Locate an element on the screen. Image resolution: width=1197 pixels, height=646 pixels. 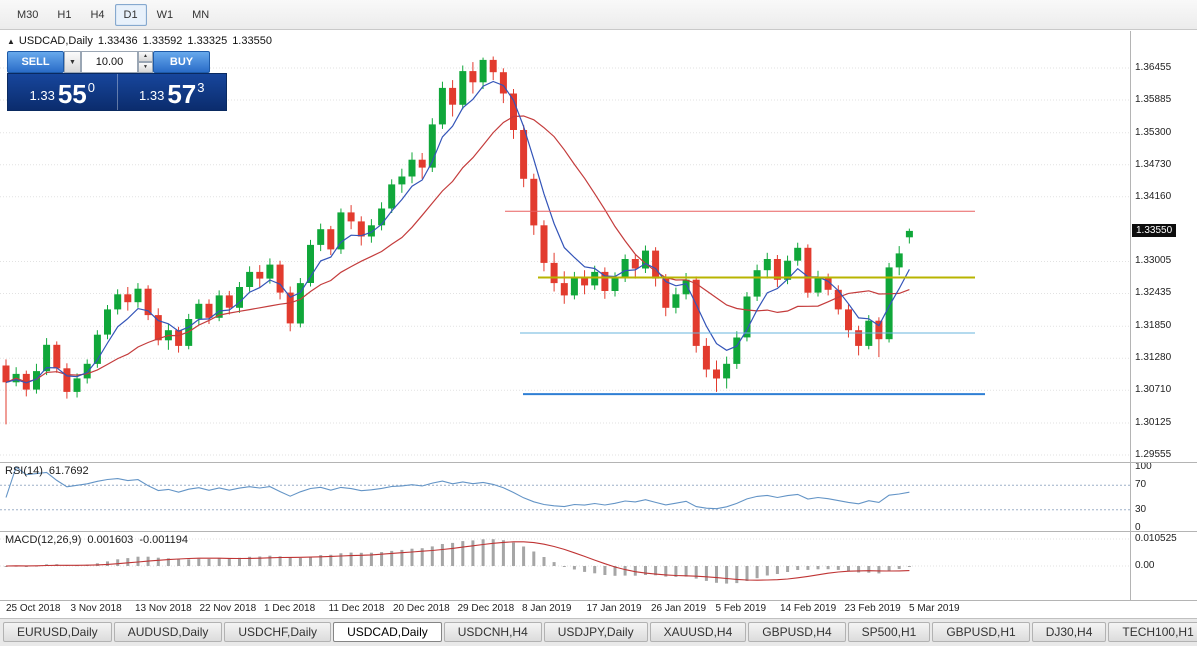
macd-axis-label: 0.00 is located at coordinates (1145, 565).